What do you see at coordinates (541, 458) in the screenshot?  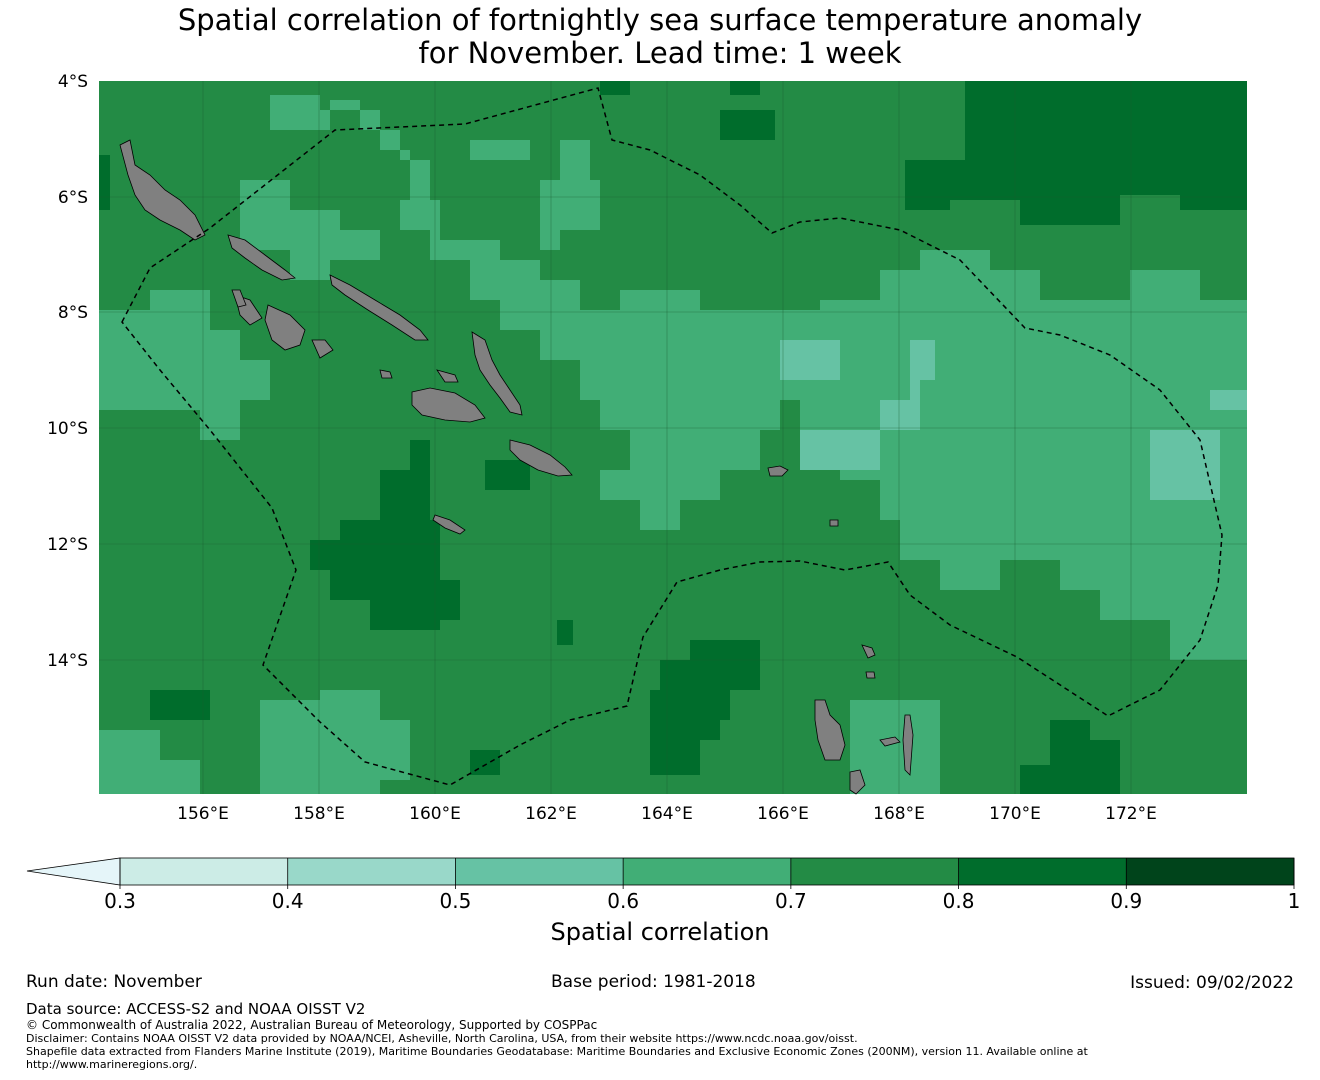 I see `makira-island` at bounding box center [541, 458].